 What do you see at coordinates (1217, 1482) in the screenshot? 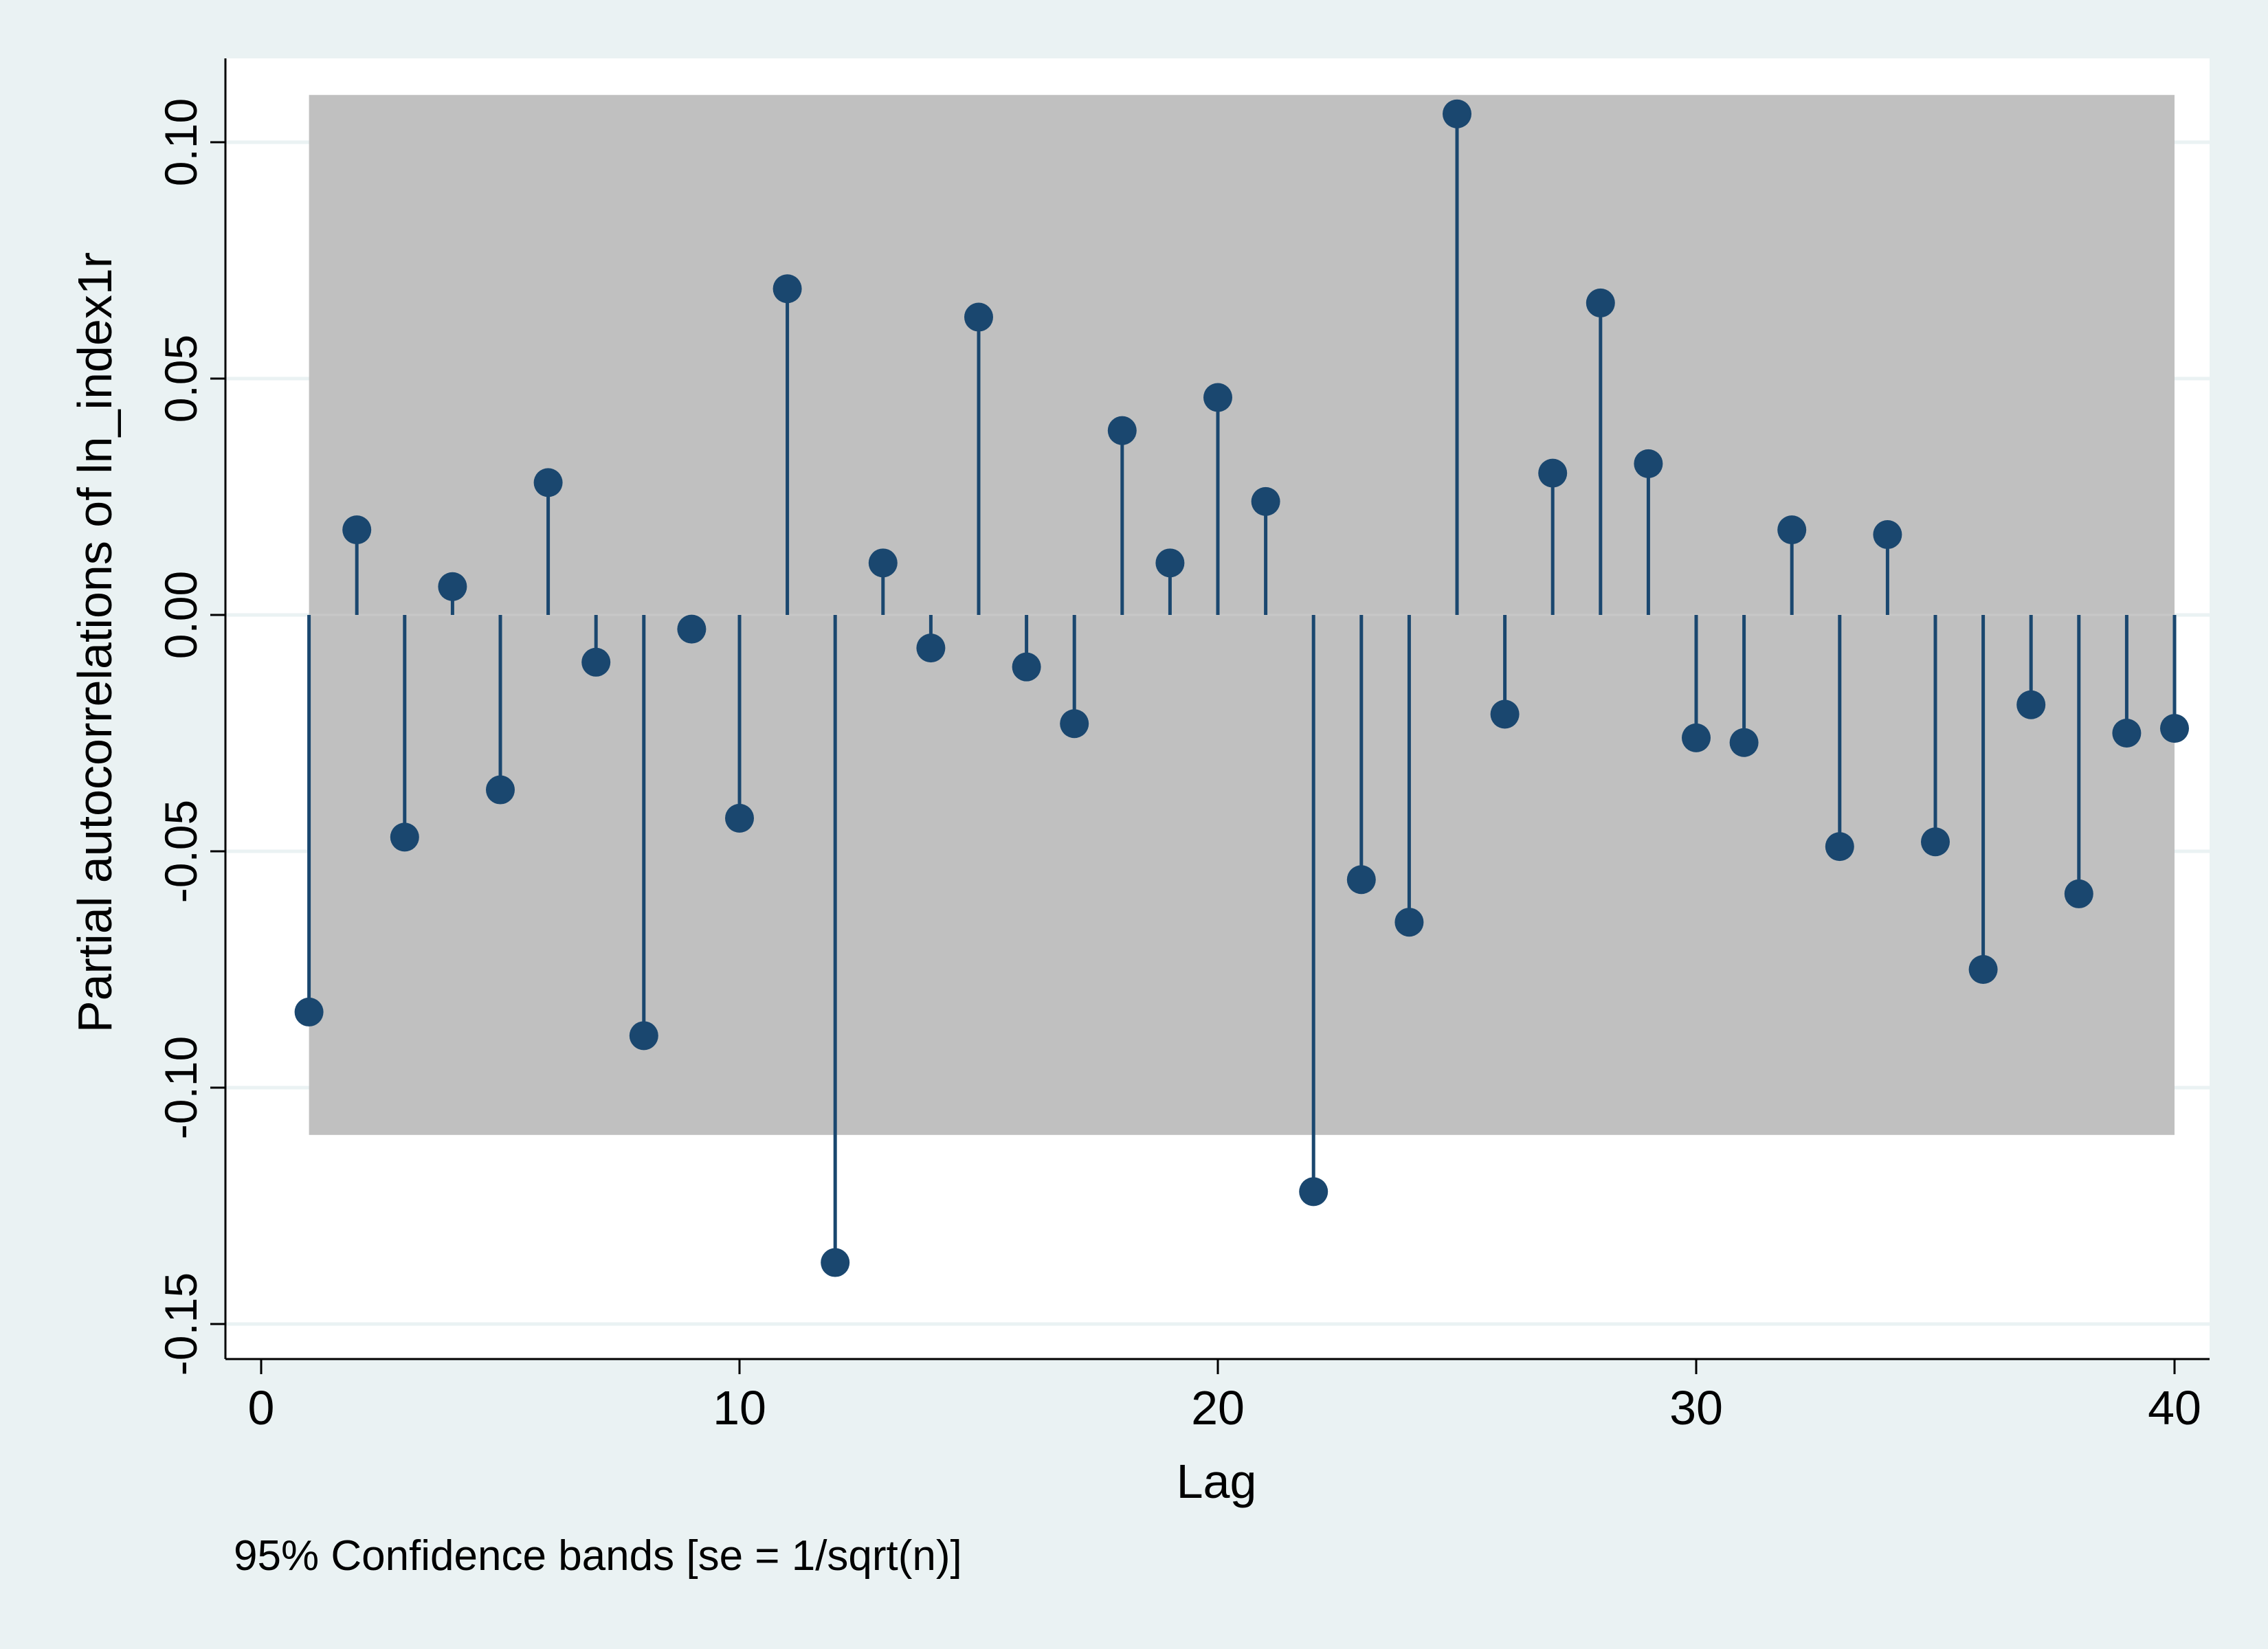
I see `x-axis-label: Lag` at bounding box center [1217, 1482].